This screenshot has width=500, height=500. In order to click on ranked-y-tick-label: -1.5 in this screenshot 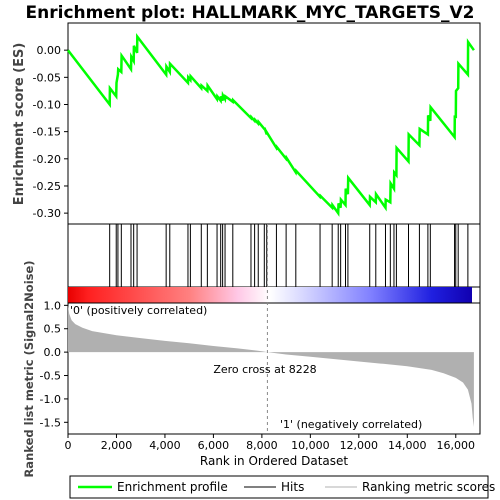, I will do `click(50, 422)`.